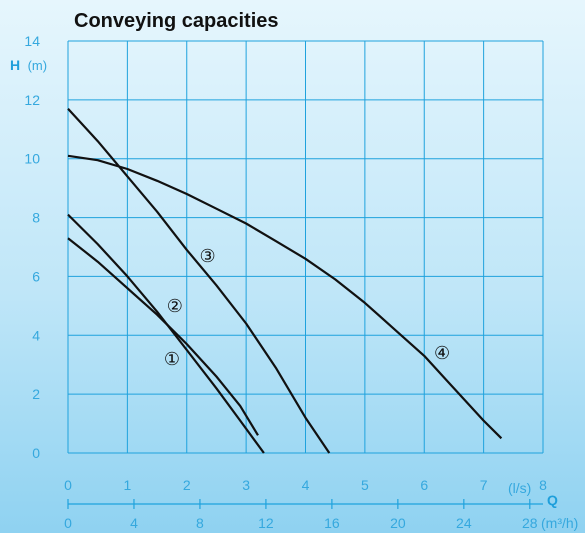 This screenshot has height=533, width=585. Describe the element at coordinates (36, 453) in the screenshot. I see `y-tick-label: 0` at that location.